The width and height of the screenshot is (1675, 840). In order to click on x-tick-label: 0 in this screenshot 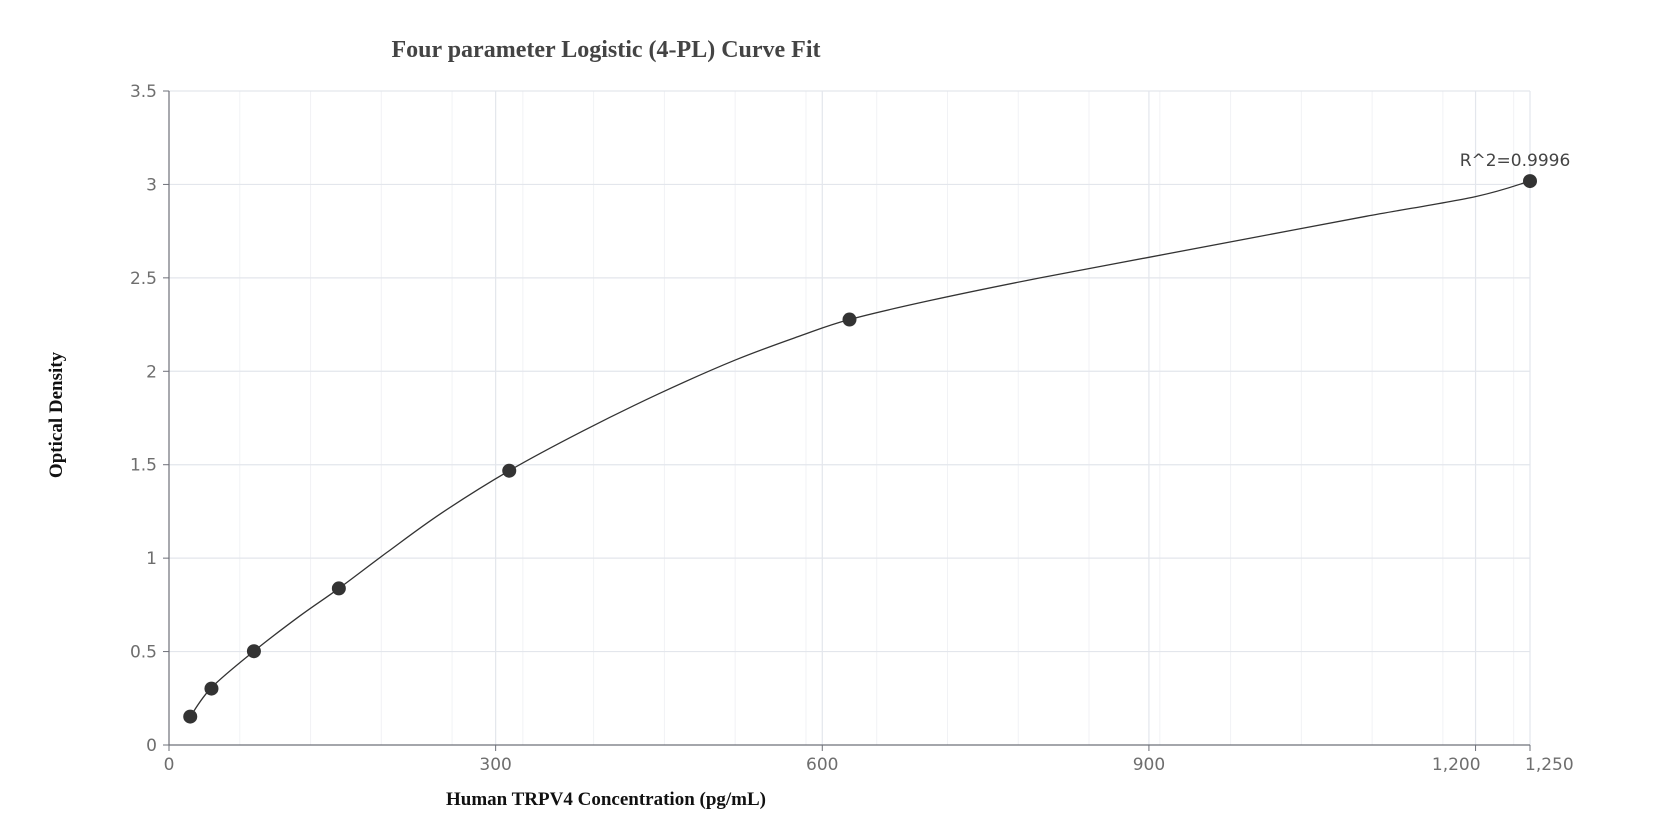, I will do `click(169, 765)`.